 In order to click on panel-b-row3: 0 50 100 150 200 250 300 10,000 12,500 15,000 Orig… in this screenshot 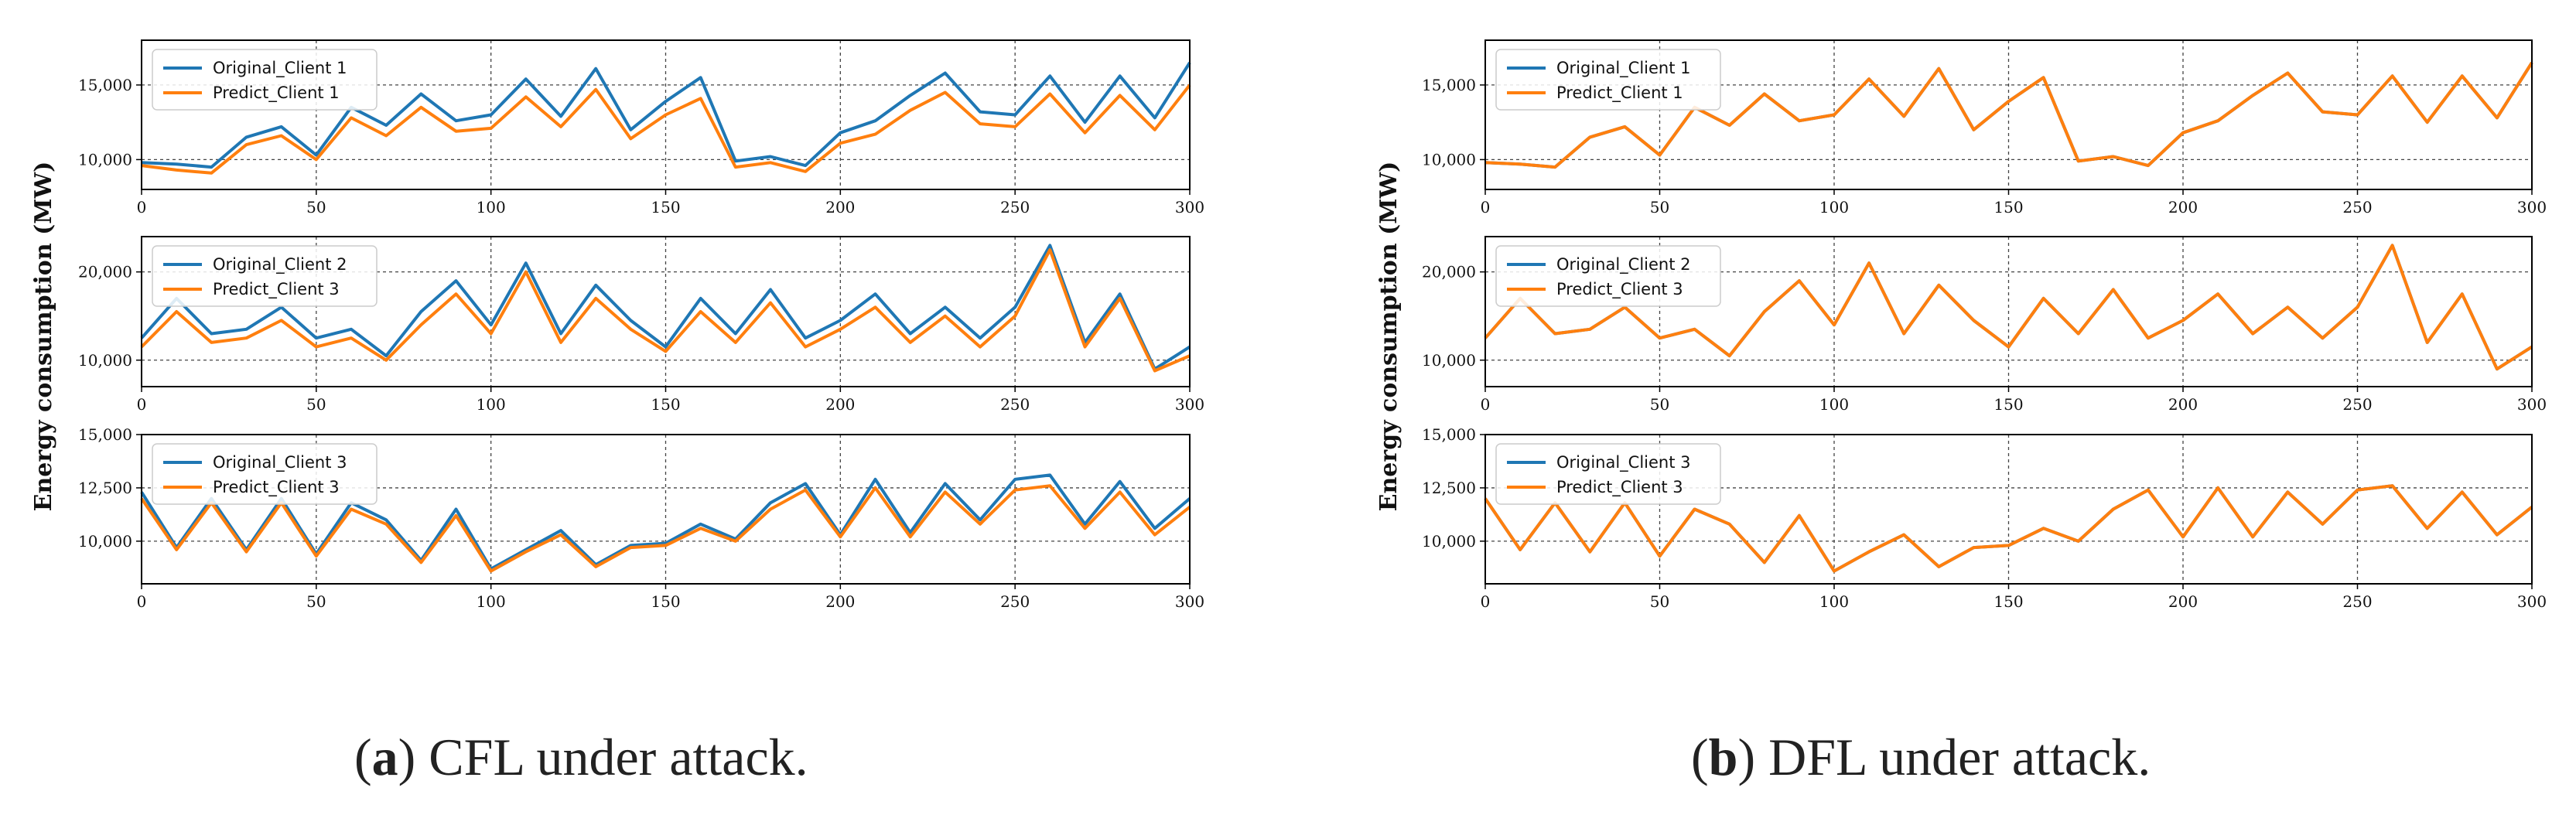, I will do `click(1984, 518)`.